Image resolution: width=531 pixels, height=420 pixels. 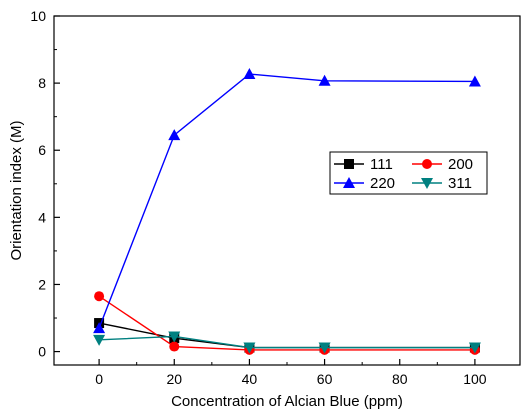 I want to click on legend-label: 200, so click(x=460, y=164).